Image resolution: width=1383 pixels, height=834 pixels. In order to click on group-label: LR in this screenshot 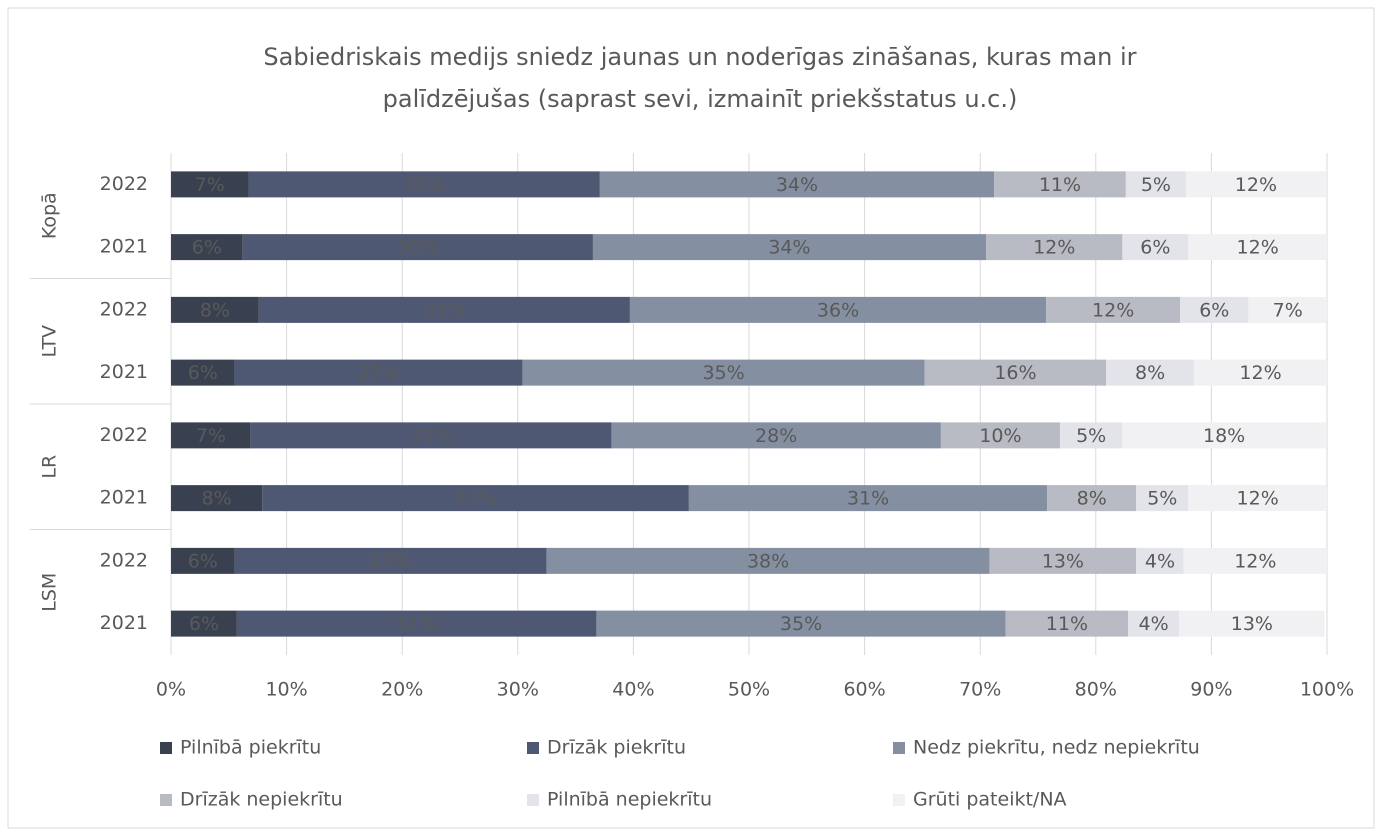, I will do `click(50, 467)`.